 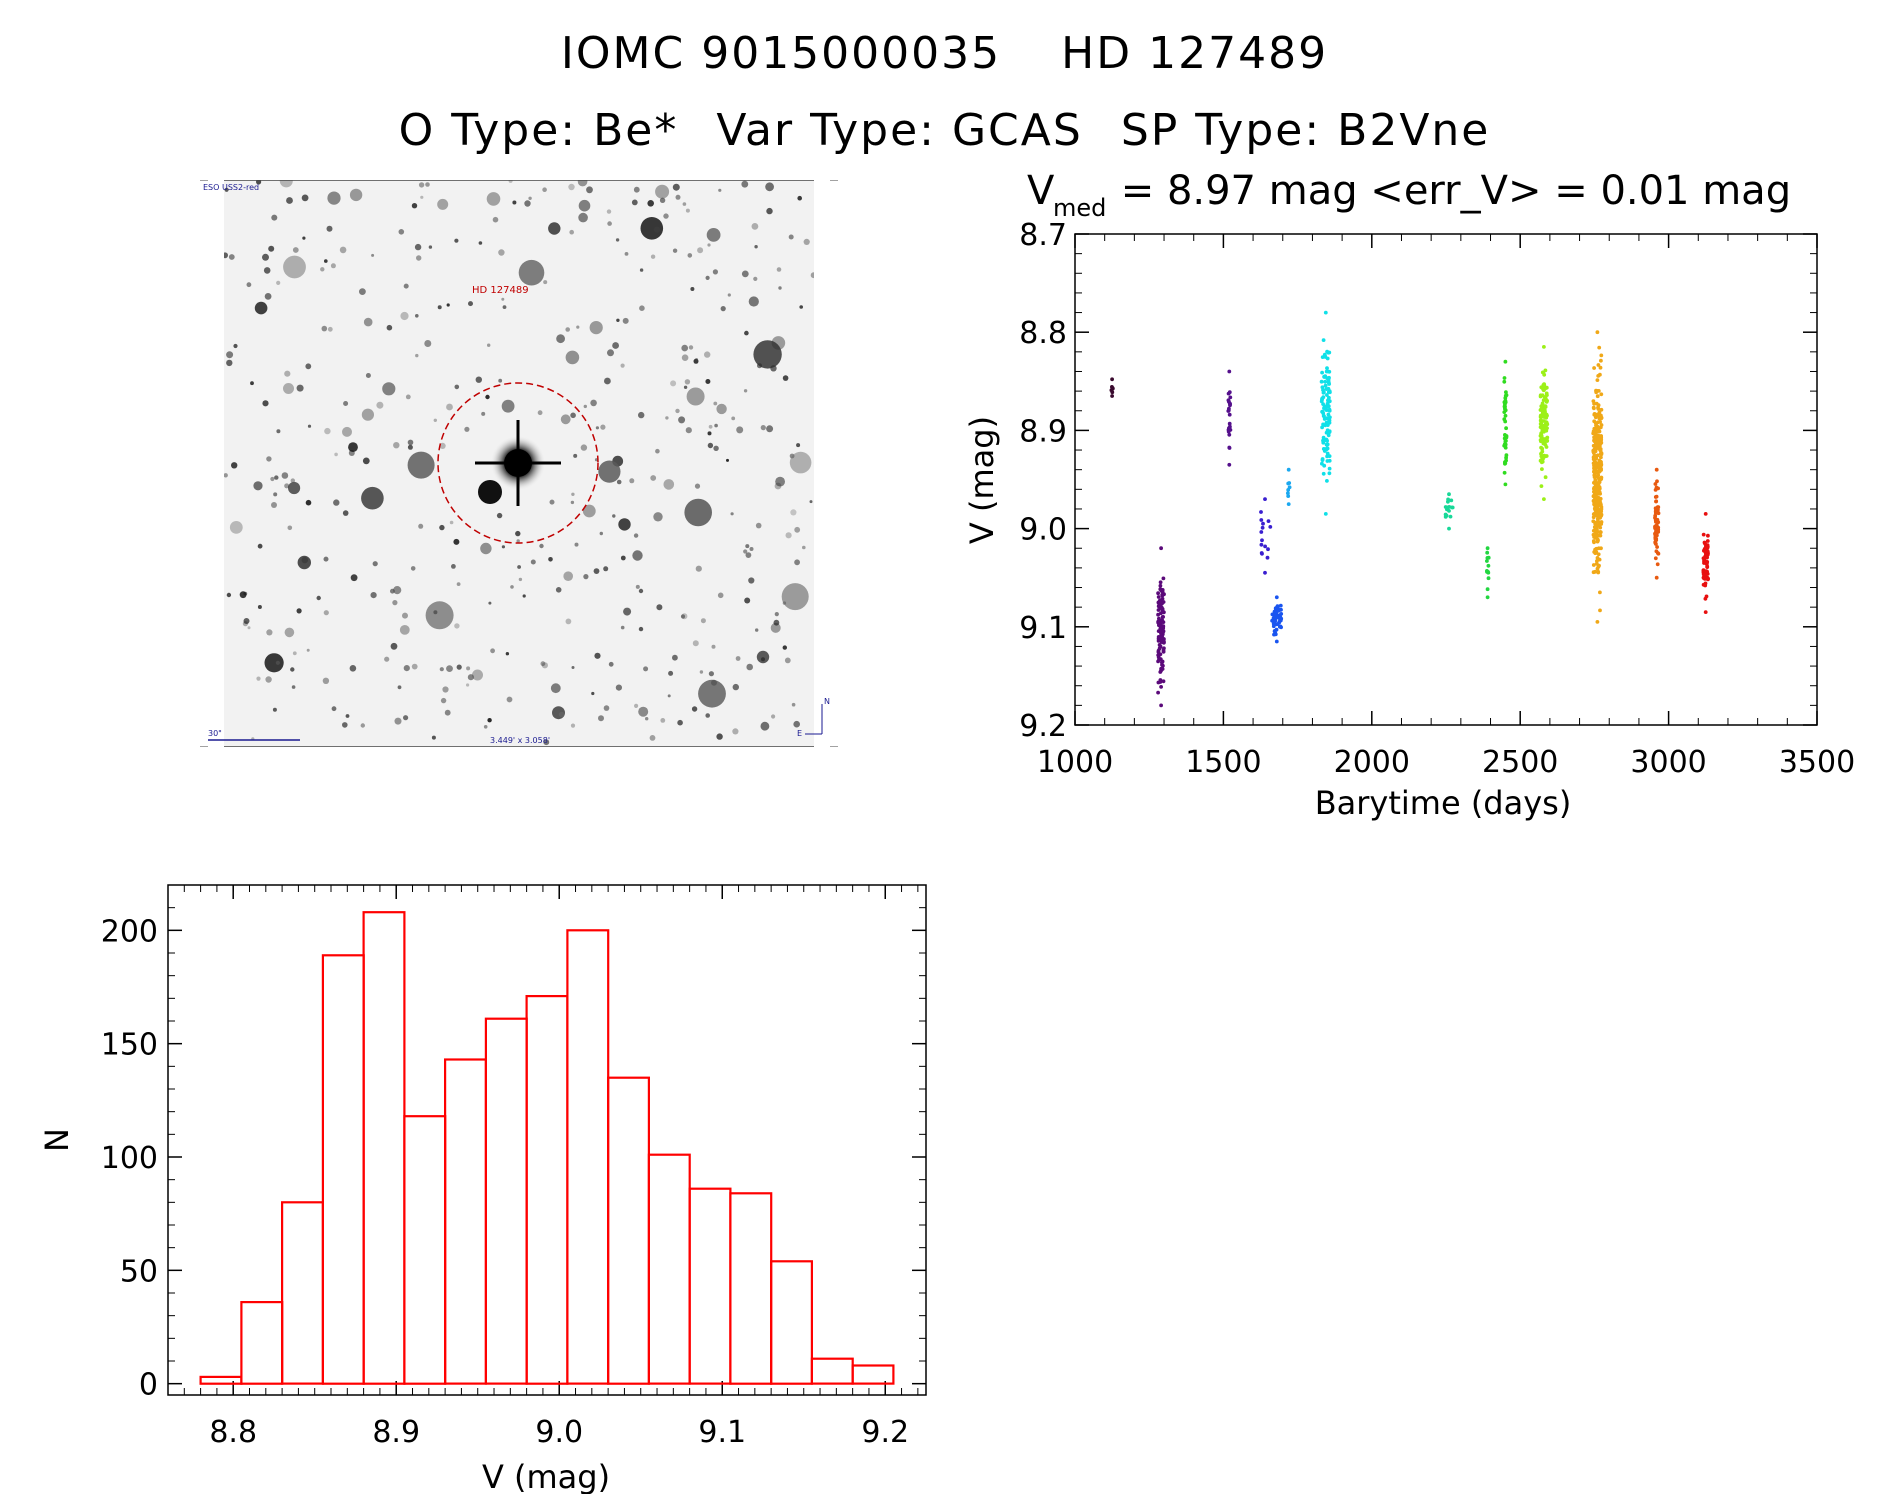 What do you see at coordinates (215, 733) in the screenshot?
I see `scale-label: 30"` at bounding box center [215, 733].